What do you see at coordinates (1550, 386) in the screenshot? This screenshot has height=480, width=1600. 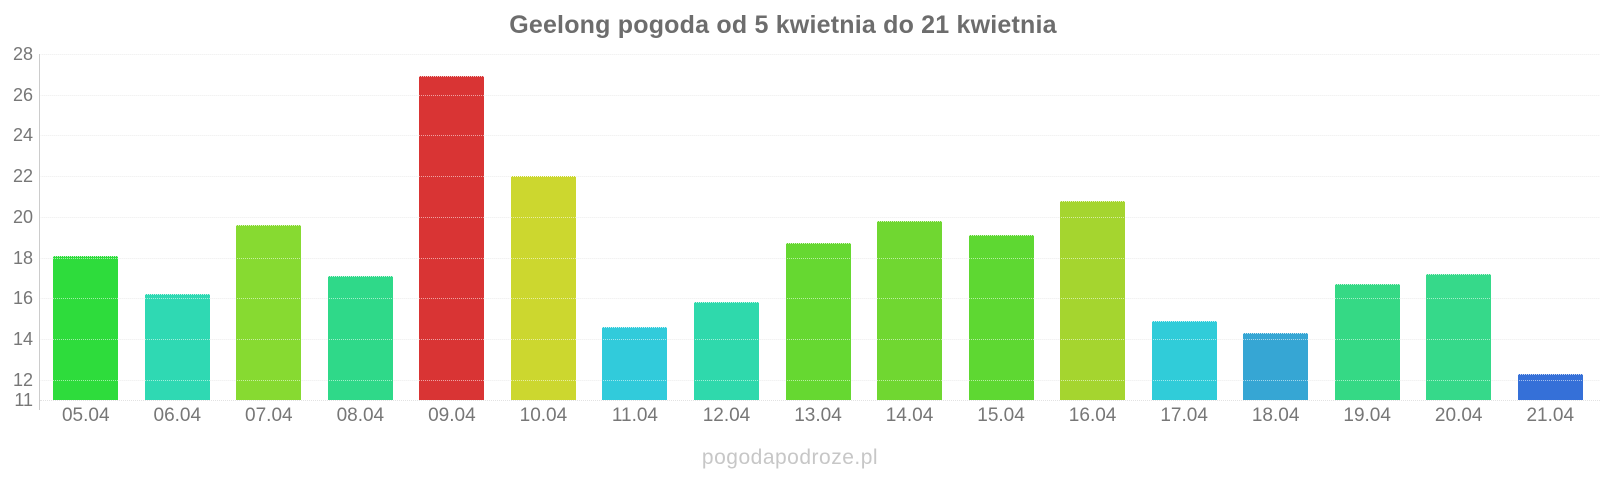 I see `bar-21.04` at bounding box center [1550, 386].